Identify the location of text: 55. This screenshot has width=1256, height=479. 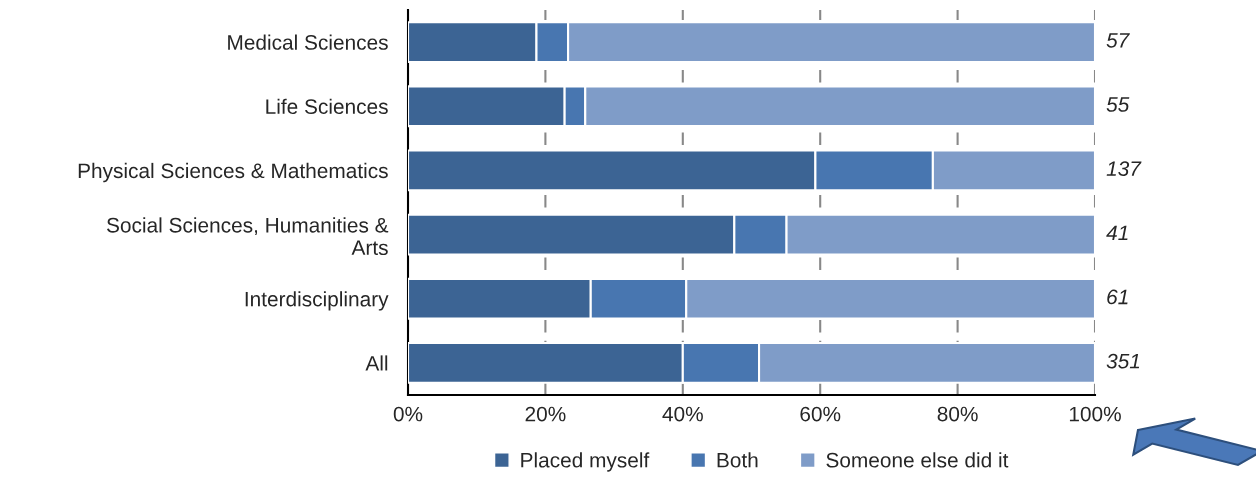
(1118, 104).